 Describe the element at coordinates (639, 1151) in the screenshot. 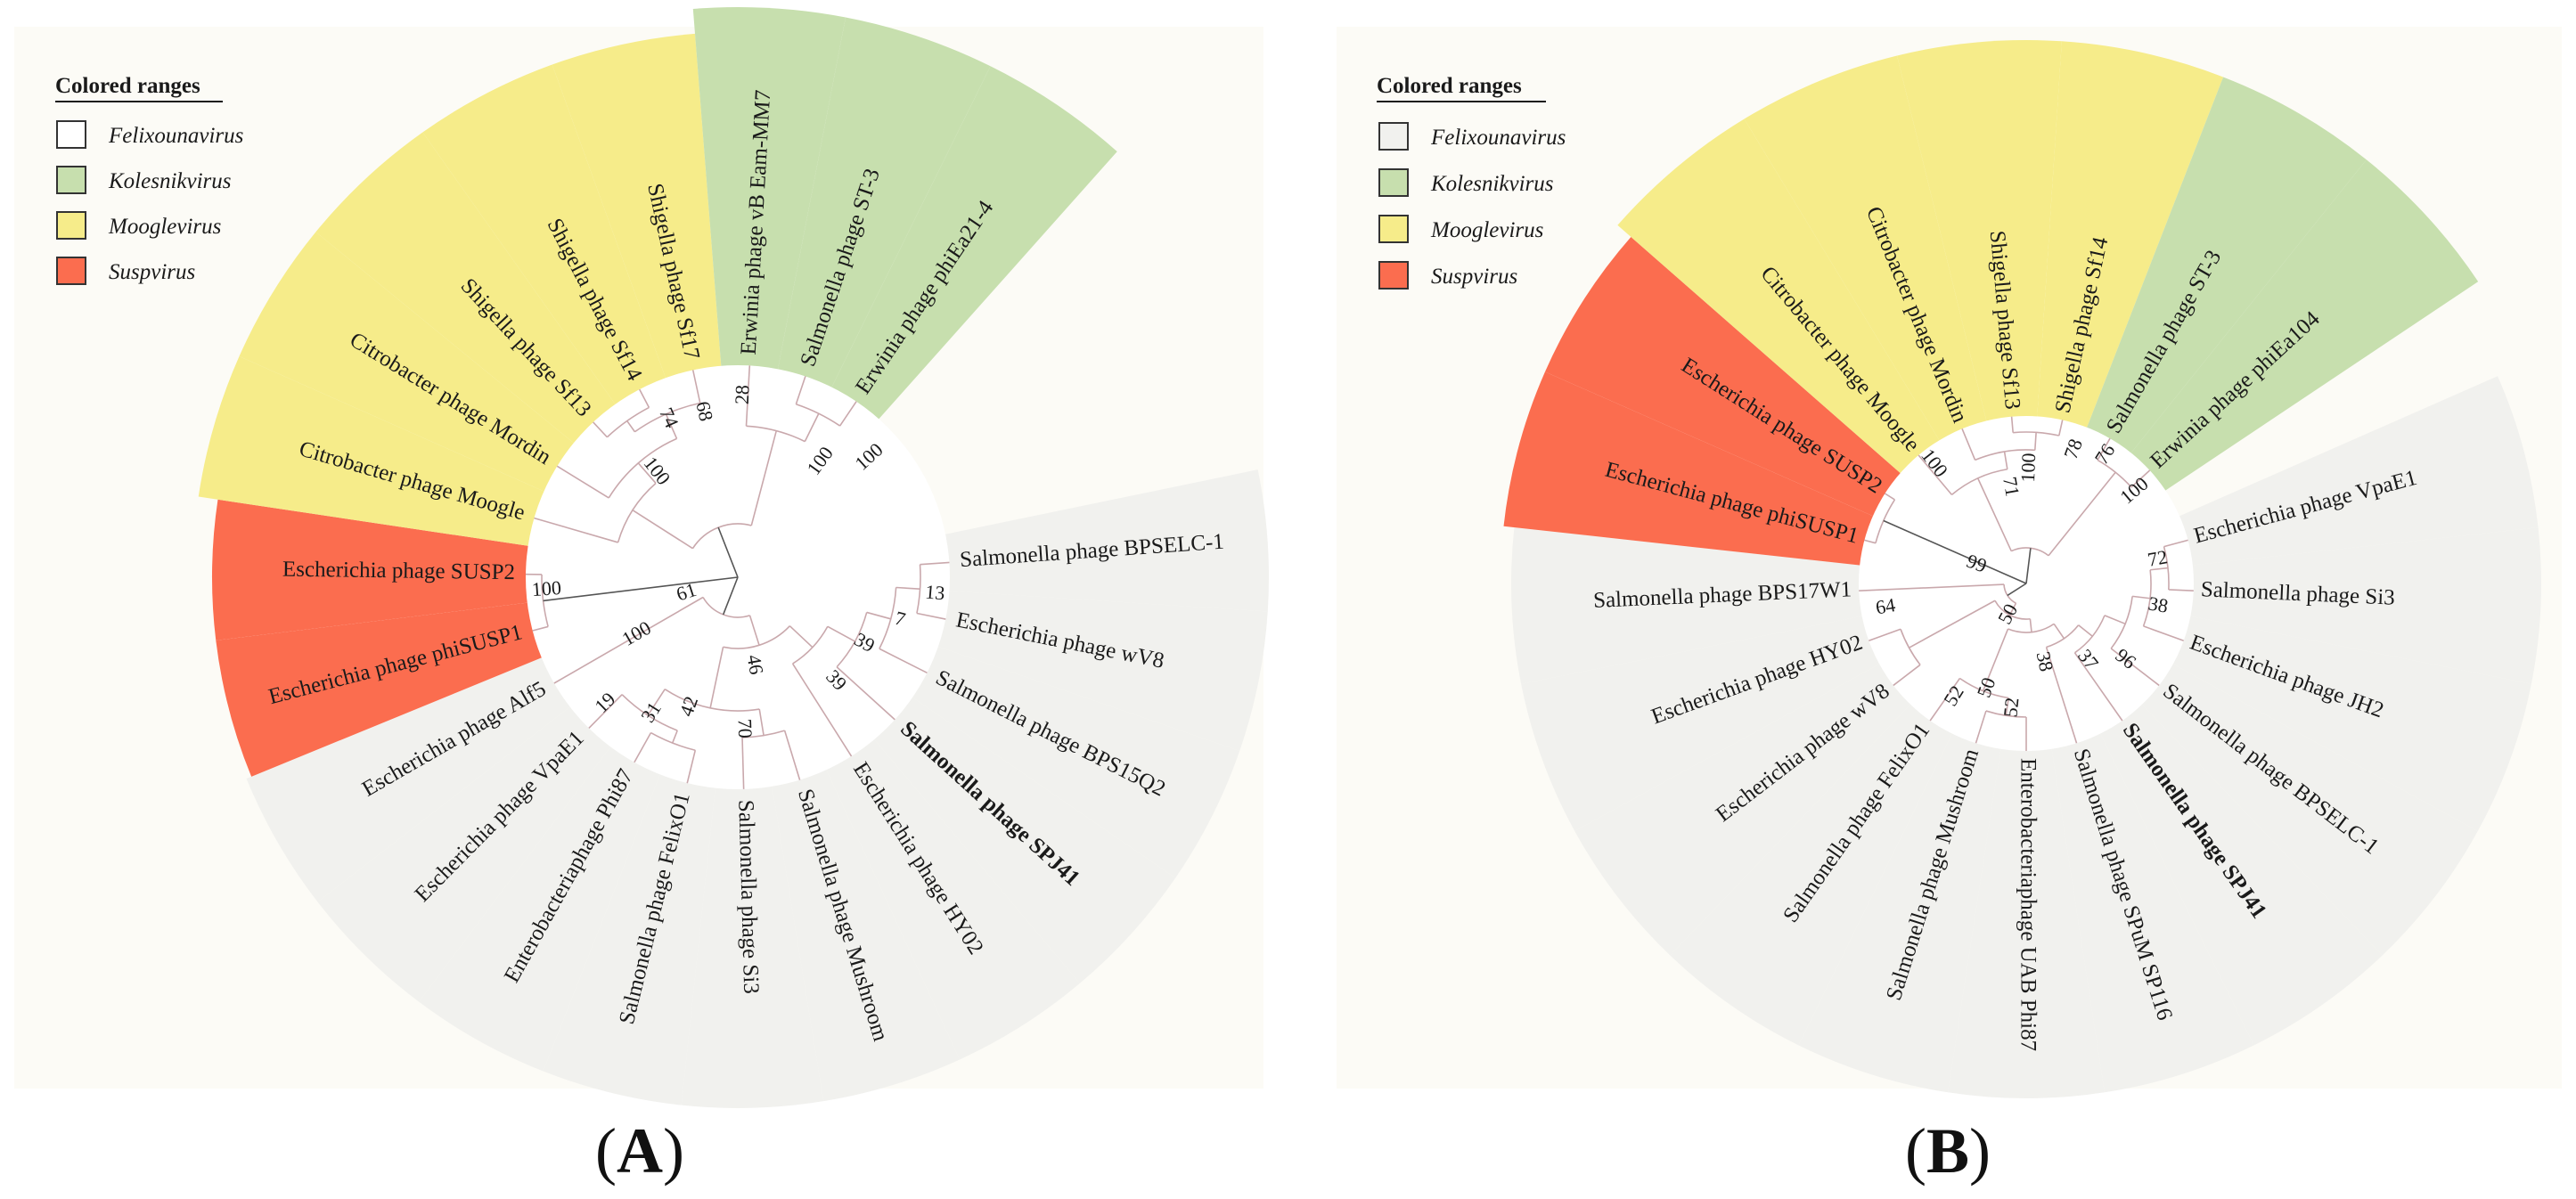

I see `panel-a-label: (A)` at that location.